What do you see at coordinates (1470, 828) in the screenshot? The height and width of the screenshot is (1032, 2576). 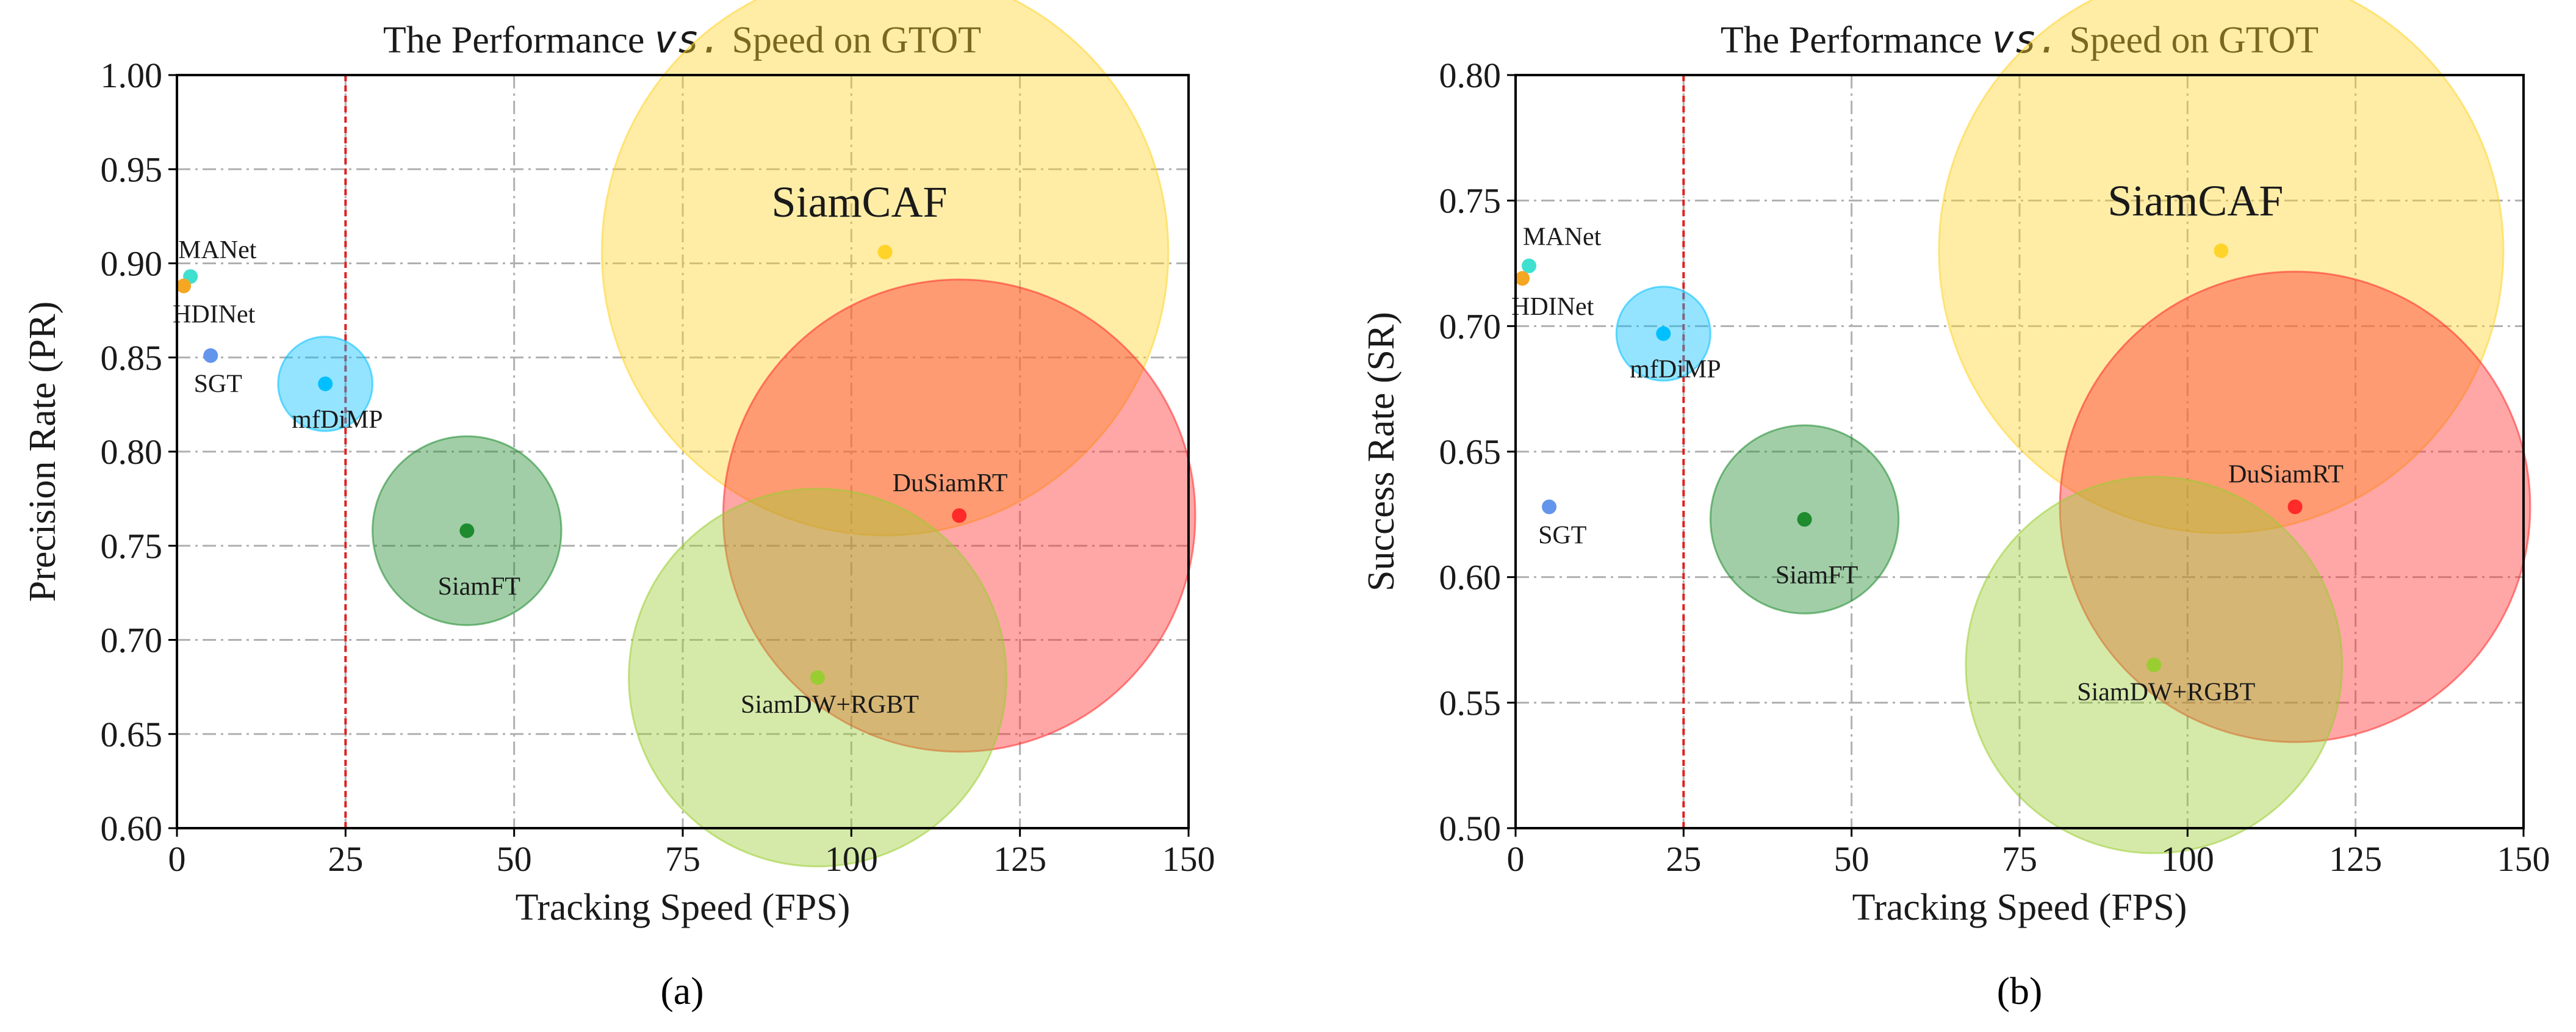 I see `y-tick-label: 0.50` at bounding box center [1470, 828].